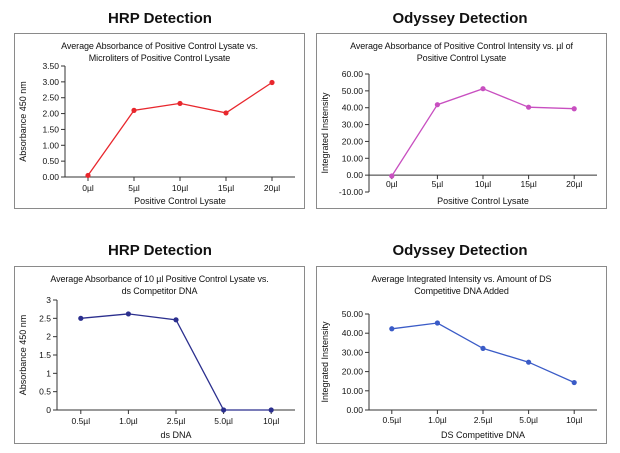  Describe the element at coordinates (45, 392) in the screenshot. I see `y-tick-label: 0.5` at that location.